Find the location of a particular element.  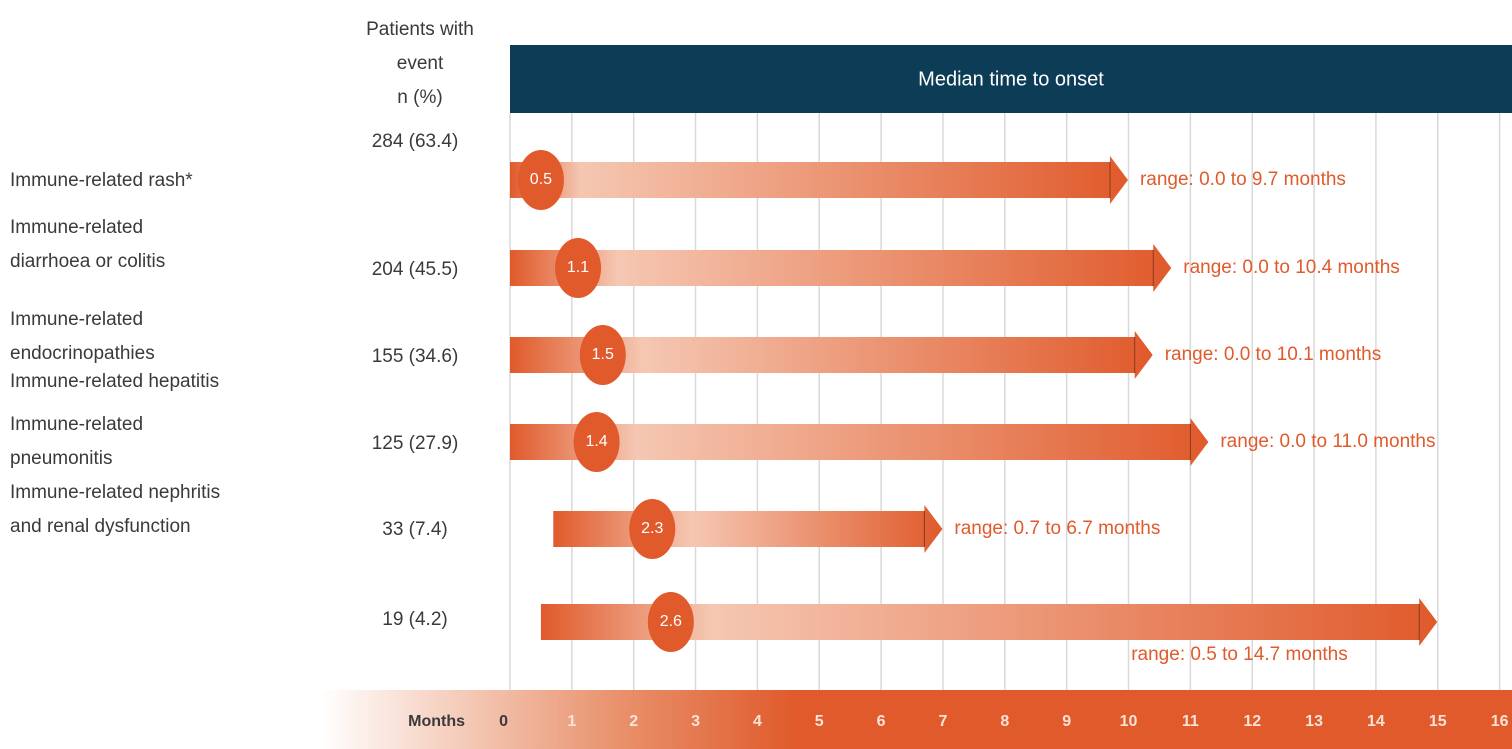

category-label: Immune-related rash* is located at coordinates (101, 180).